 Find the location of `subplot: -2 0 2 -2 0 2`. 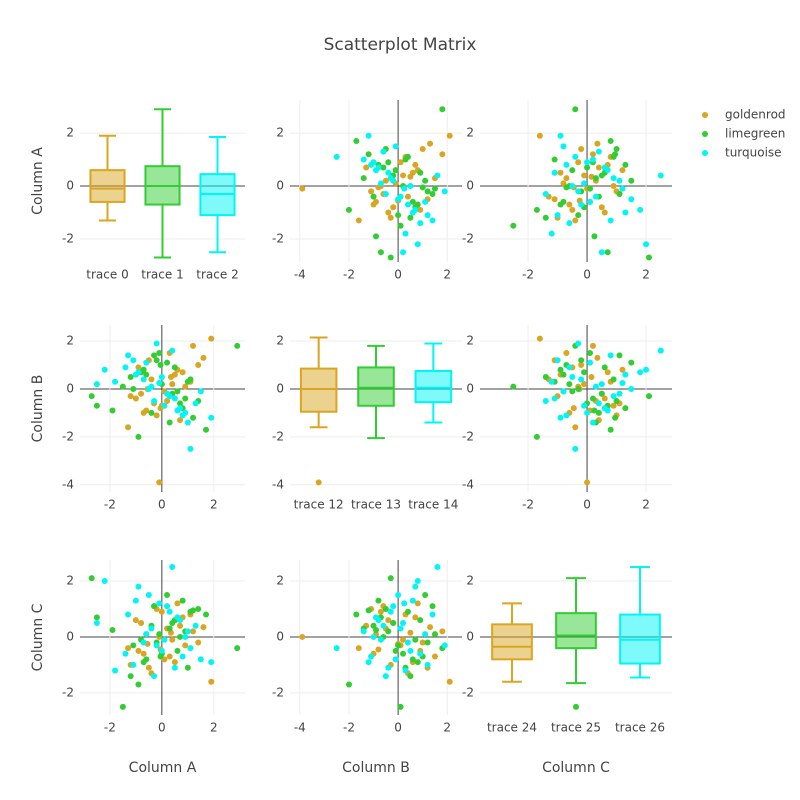

subplot: -2 0 2 -2 0 2 is located at coordinates (153, 647).